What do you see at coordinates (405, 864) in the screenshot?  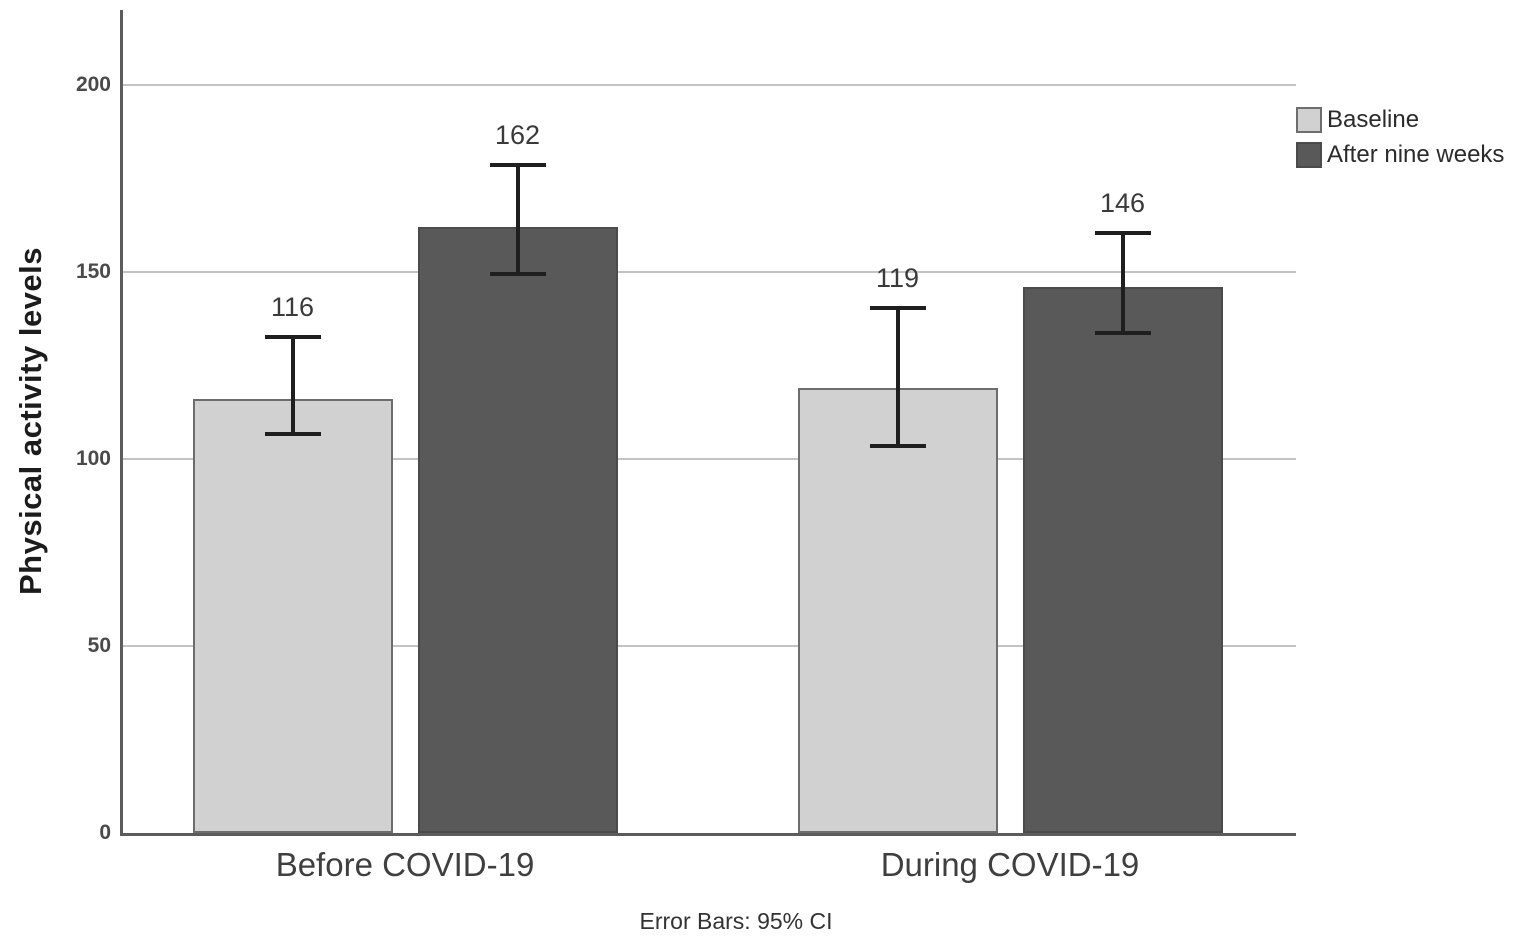 I see `x-category-label: Before COVID-19` at bounding box center [405, 864].